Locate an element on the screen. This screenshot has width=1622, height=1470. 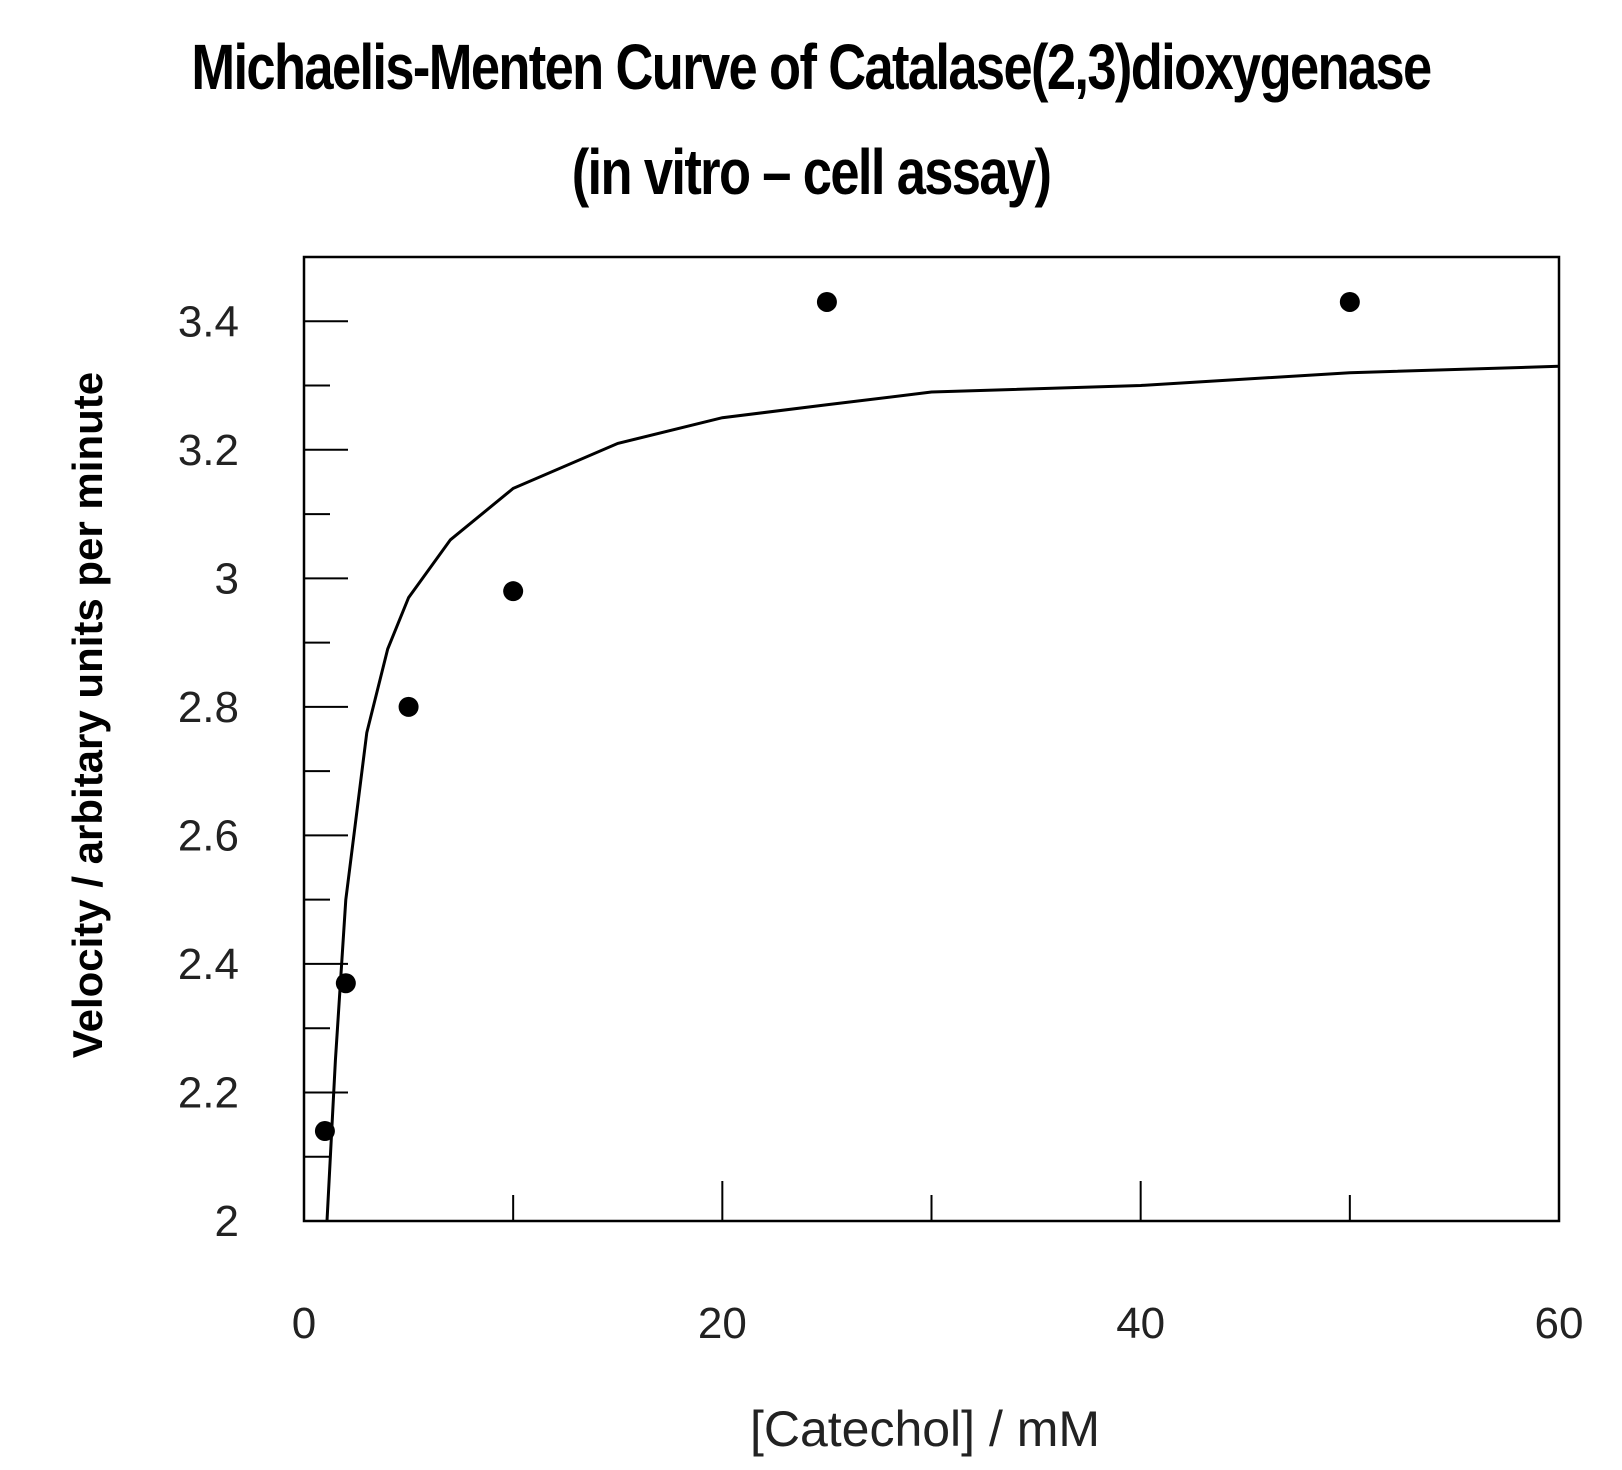
y-tick-labels: 2 2.2 2.4 2.6 2.8 3 3.2 3.4 is located at coordinates (208, 771).